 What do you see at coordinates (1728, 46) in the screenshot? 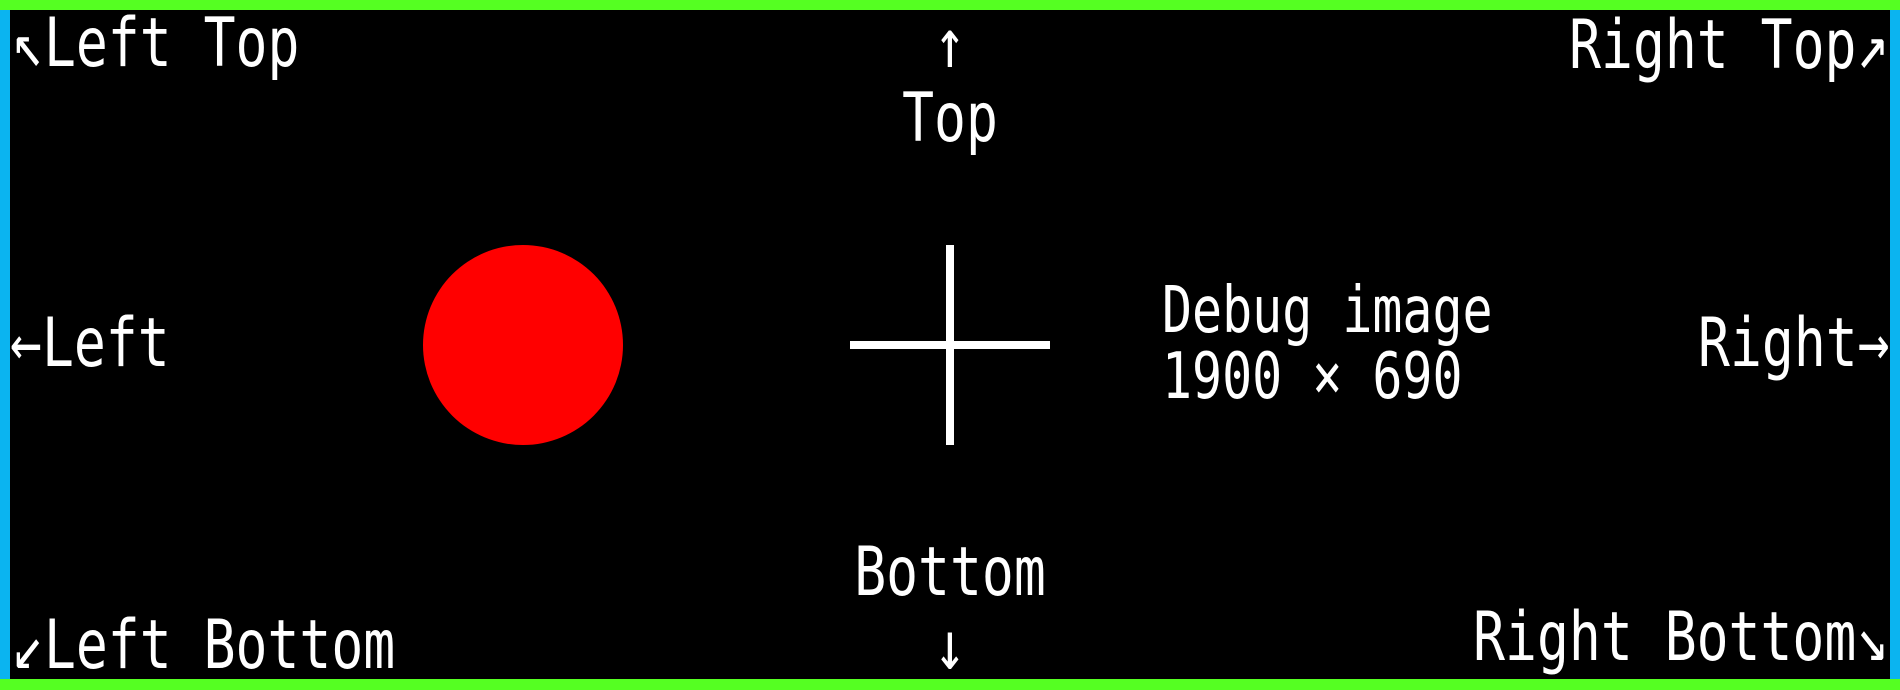
I see `right-top-label: Right Top ↗` at bounding box center [1728, 46].